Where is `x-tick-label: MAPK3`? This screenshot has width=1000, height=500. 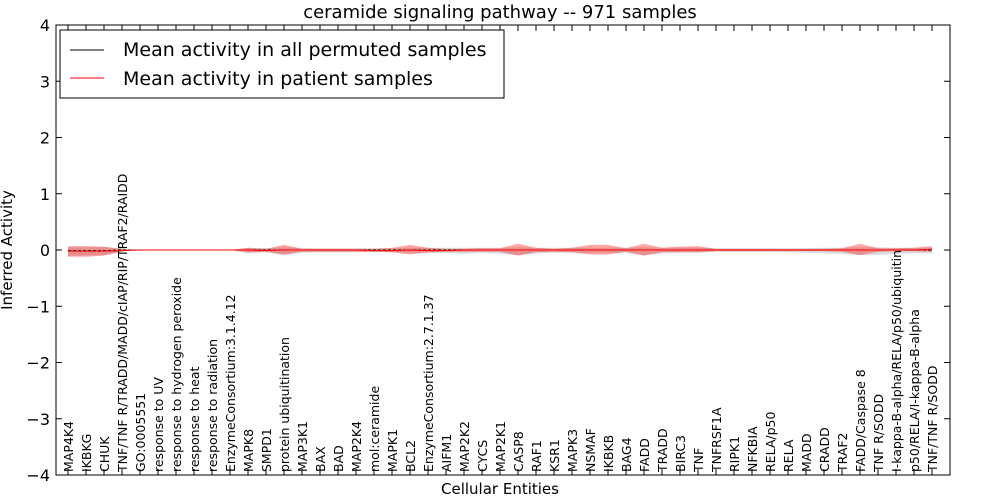 x-tick-label: MAPK3 is located at coordinates (572, 450).